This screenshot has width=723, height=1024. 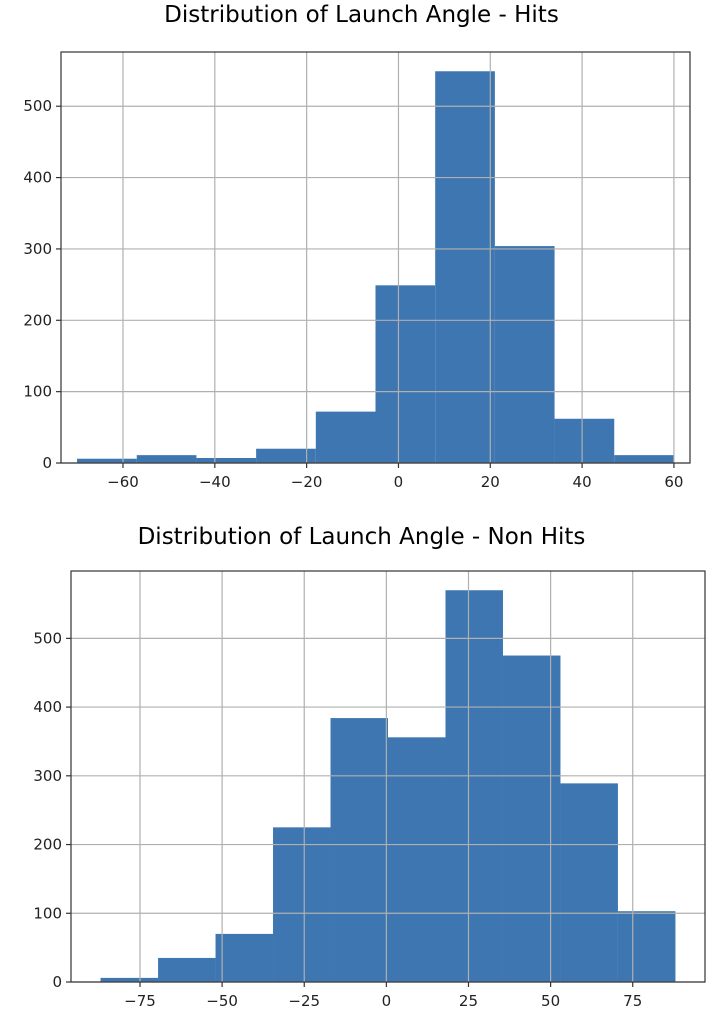 I want to click on x-tick-label: 50, so click(x=550, y=1001).